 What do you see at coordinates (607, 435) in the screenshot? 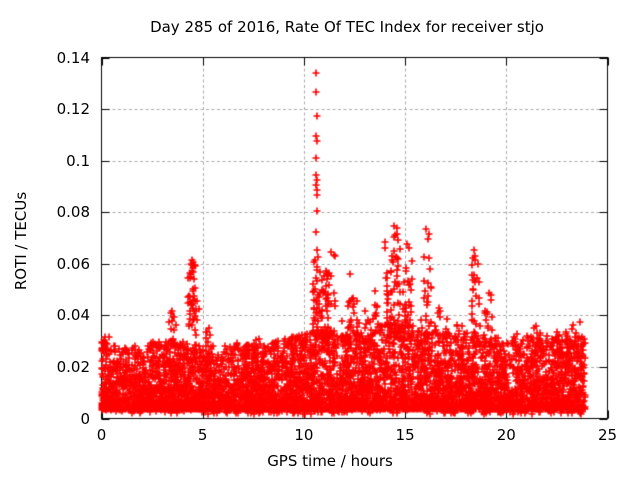
I see `x-tick-label: 25` at bounding box center [607, 435].